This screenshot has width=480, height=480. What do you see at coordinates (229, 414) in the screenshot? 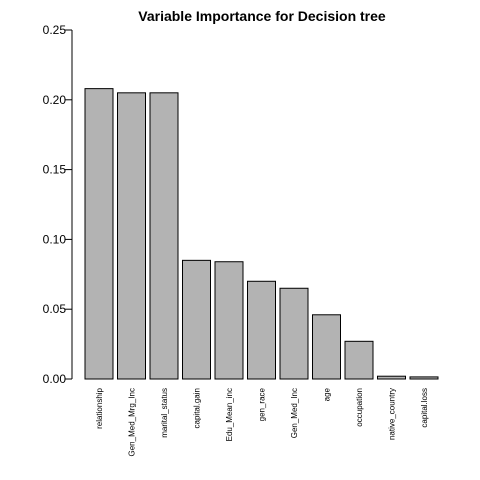
I see `x-tick-label: Edu_Mean_inc` at bounding box center [229, 414].